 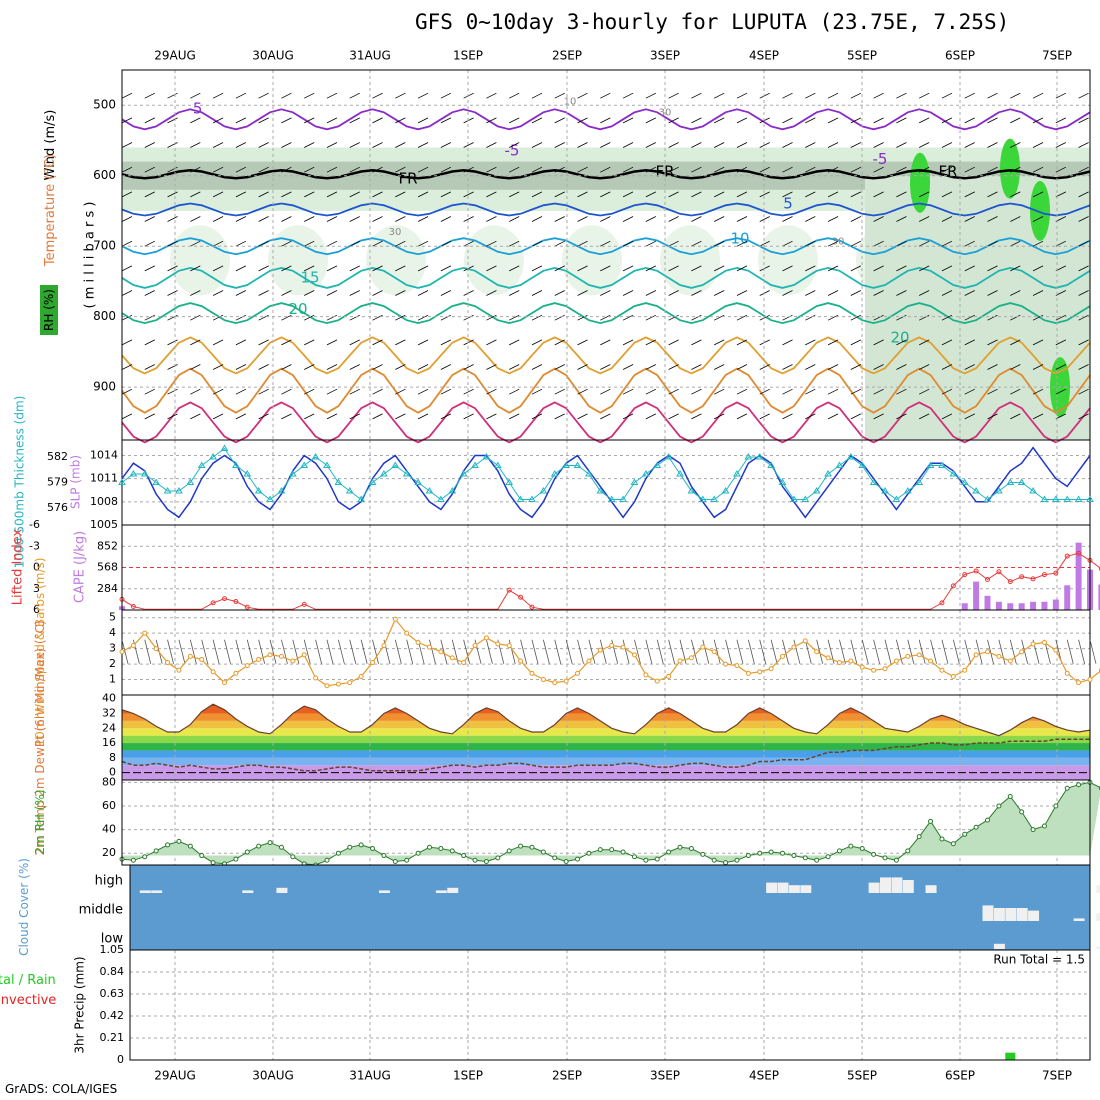 What do you see at coordinates (1039, 960) in the screenshot?
I see `precip-run-total: Run Total = 1.5` at bounding box center [1039, 960].